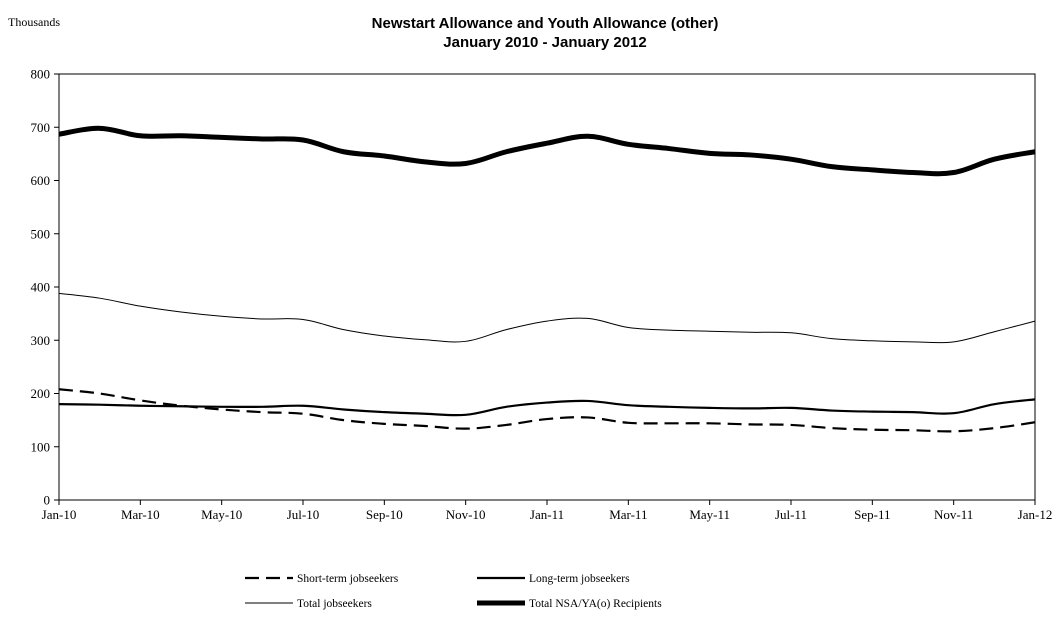 Image resolution: width=1057 pixels, height=639 pixels. I want to click on x-tick-label: May-10, so click(221, 514).